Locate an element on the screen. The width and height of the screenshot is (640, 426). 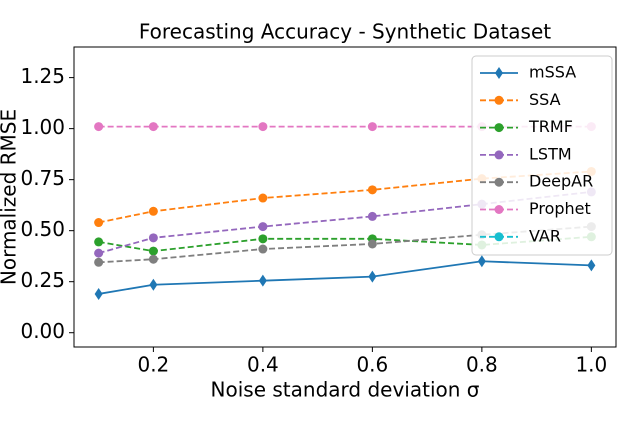
legend-label: SSA is located at coordinates (545, 99).